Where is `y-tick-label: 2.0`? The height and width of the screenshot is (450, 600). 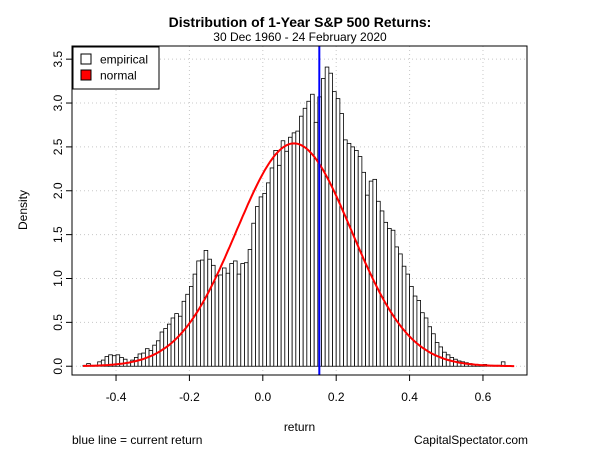
y-tick-label: 2.0 is located at coordinates (58, 190).